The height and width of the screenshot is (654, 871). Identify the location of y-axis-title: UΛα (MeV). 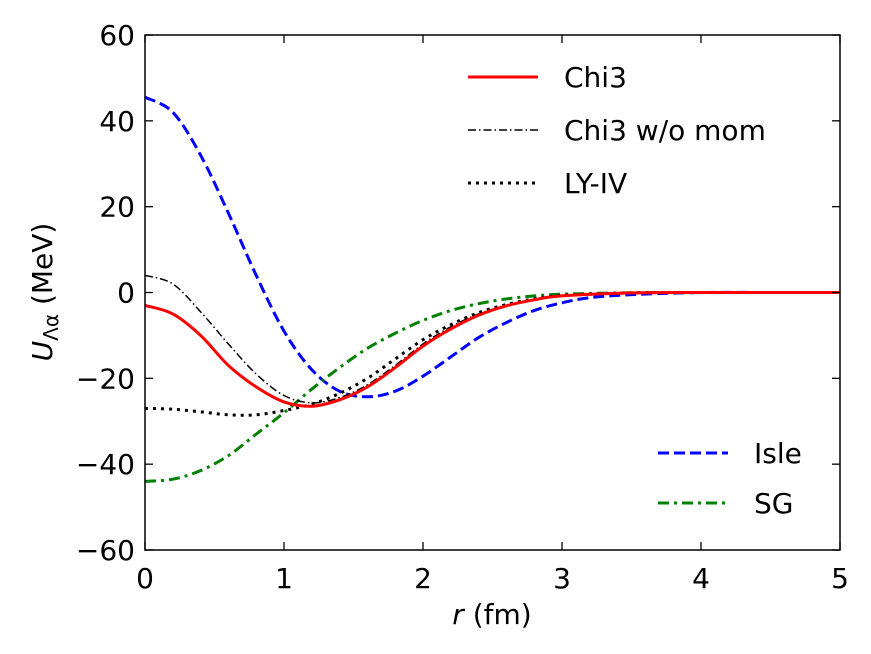
(44, 292).